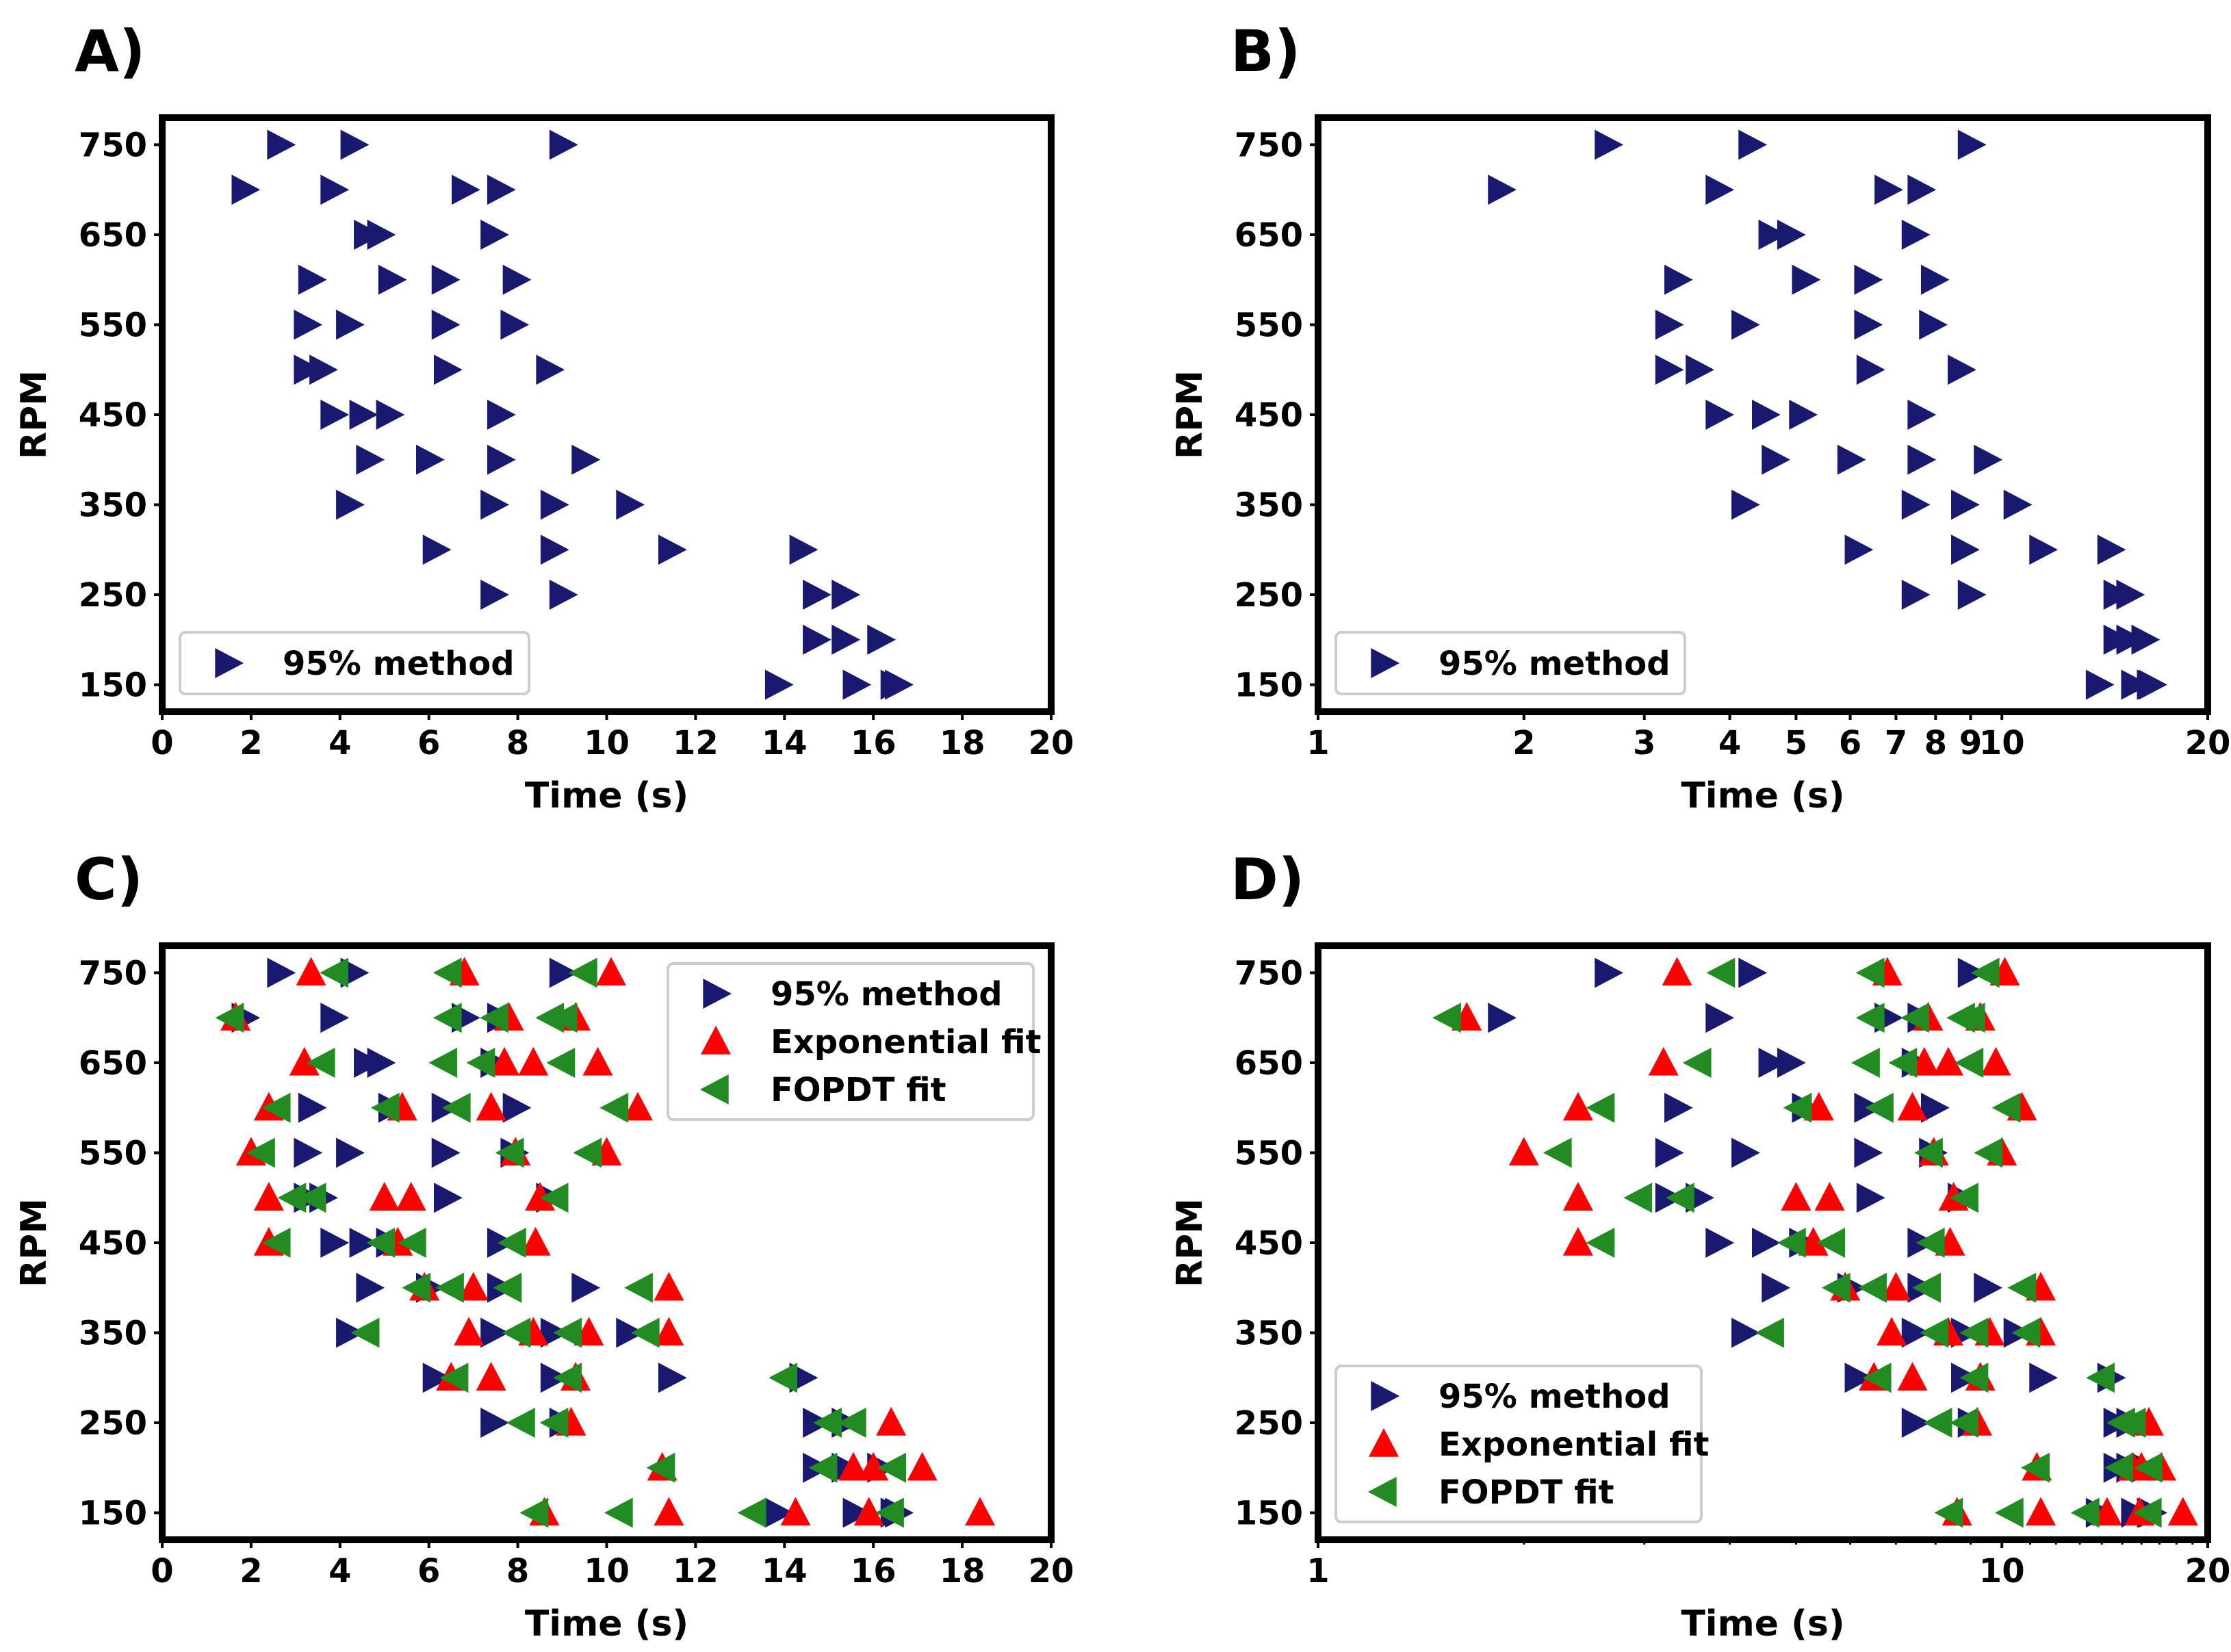 The height and width of the screenshot is (1652, 2231). I want to click on legend: 95% method Exponential fit FOPDT fit, so click(854, 1041).